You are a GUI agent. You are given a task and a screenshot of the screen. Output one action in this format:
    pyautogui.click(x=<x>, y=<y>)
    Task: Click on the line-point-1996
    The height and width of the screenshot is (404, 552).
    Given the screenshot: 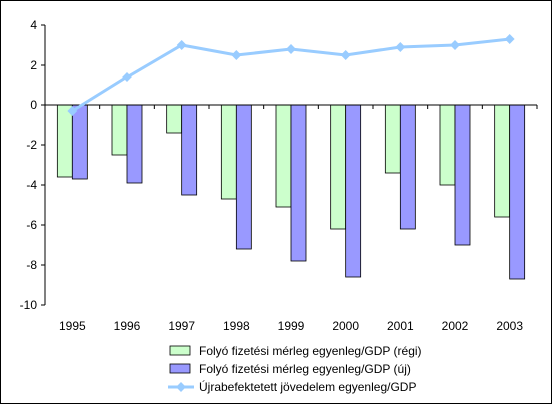 What is the action you would take?
    pyautogui.click(x=127, y=77)
    